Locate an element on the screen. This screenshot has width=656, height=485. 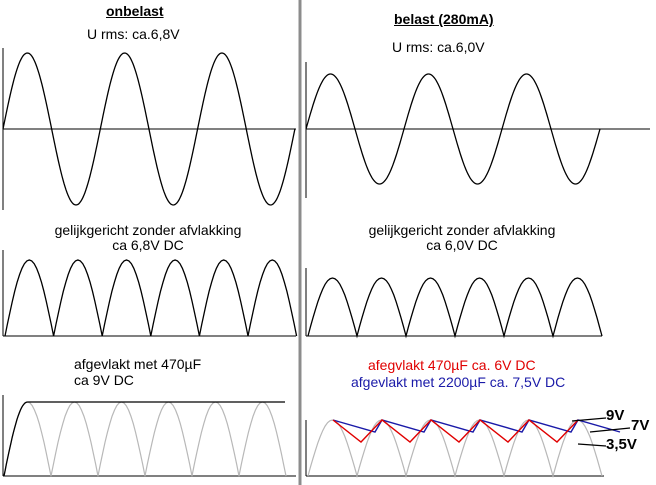
ghost-arches-unloaded is located at coordinates (145, 439).